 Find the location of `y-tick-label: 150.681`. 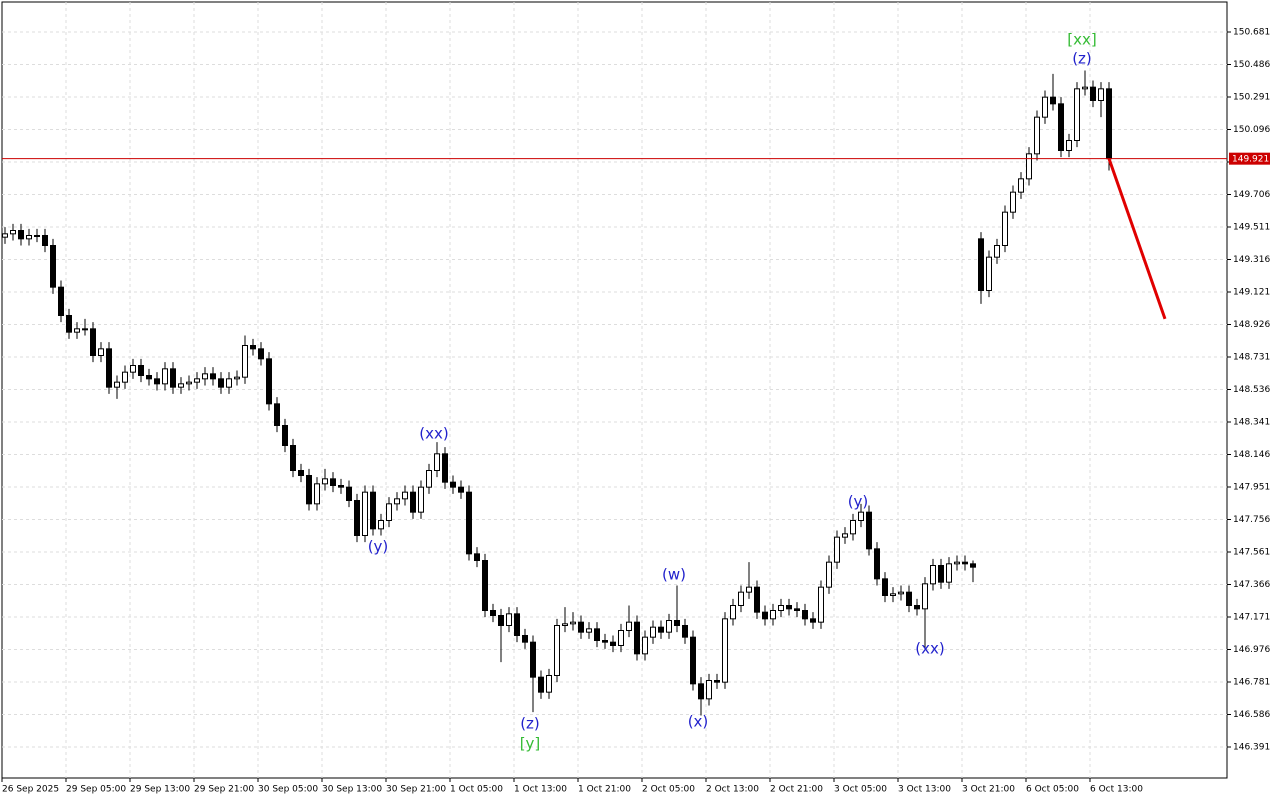

y-tick-label: 150.681 is located at coordinates (1251, 33).